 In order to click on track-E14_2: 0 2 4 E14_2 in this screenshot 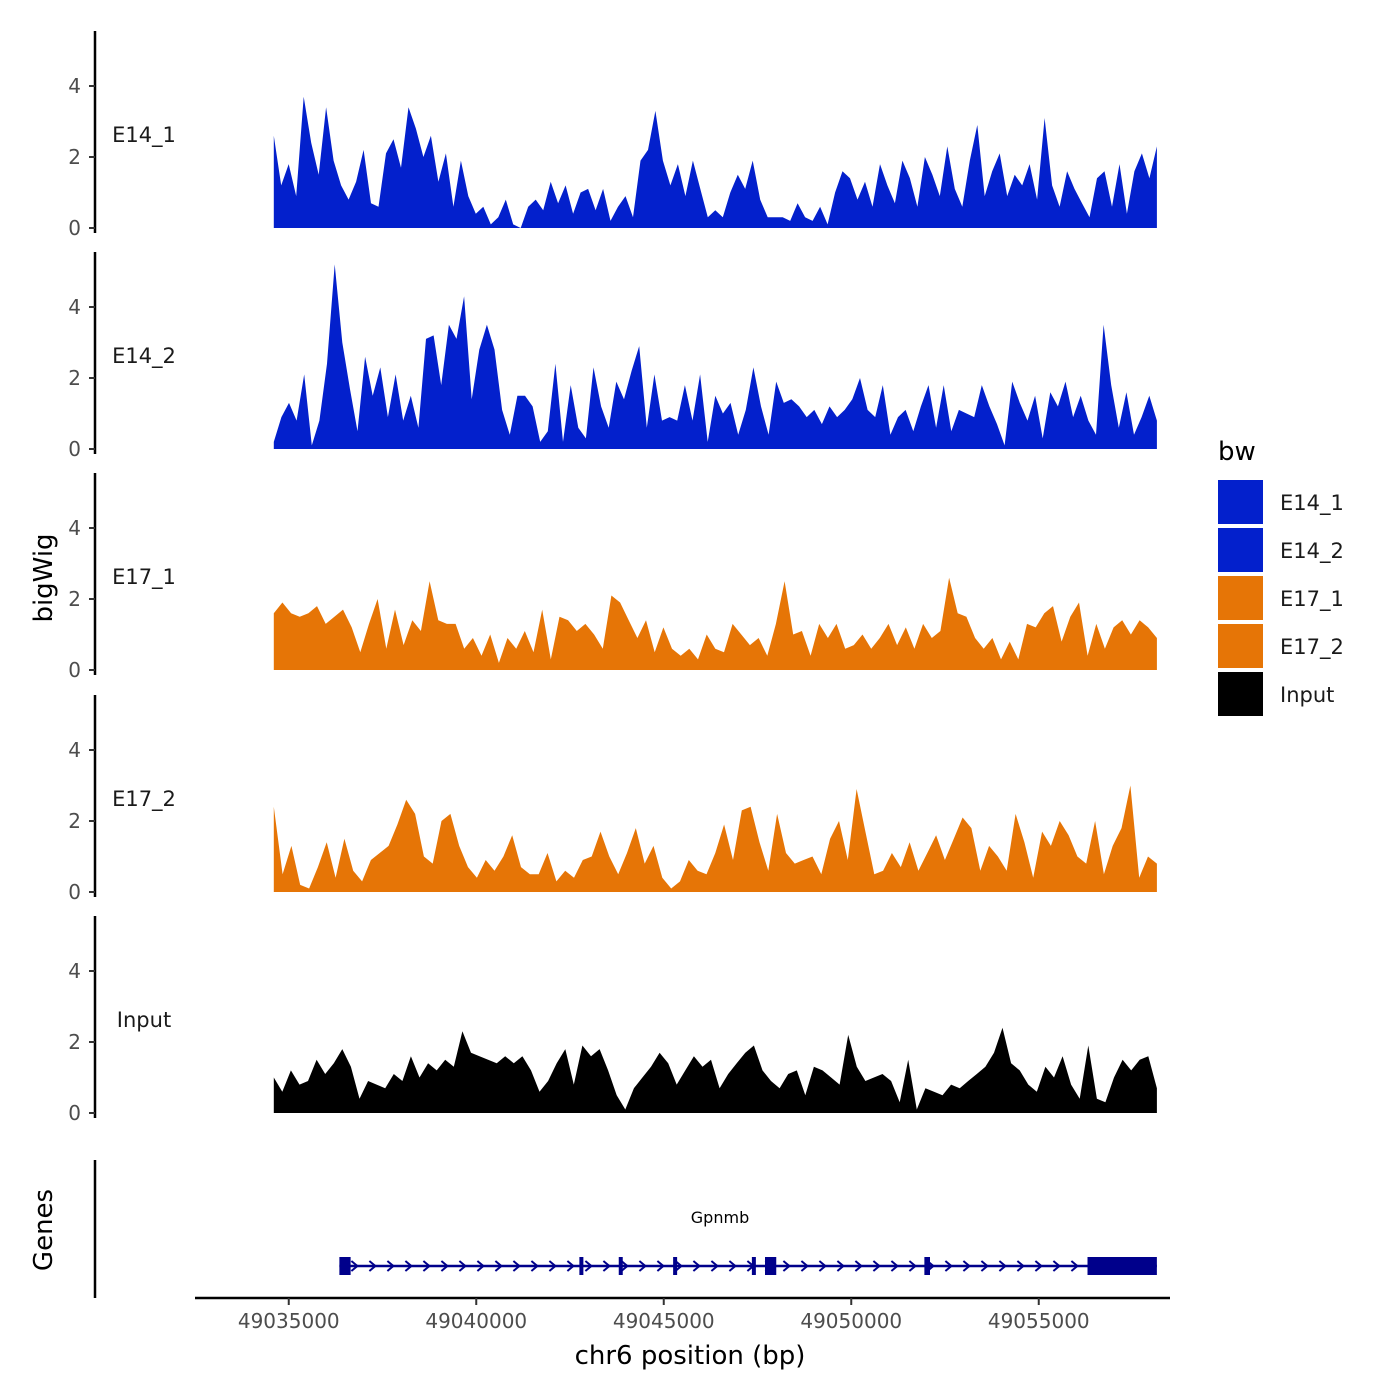, I will do `click(612, 356)`.